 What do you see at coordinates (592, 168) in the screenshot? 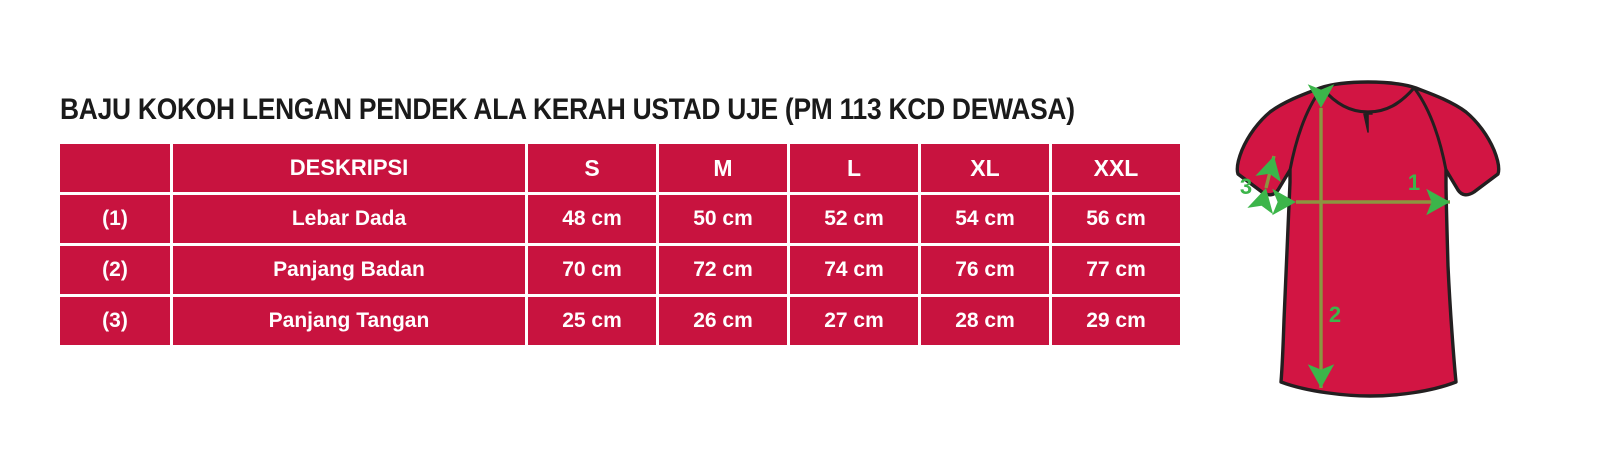
I see `header-size-s: S` at bounding box center [592, 168].